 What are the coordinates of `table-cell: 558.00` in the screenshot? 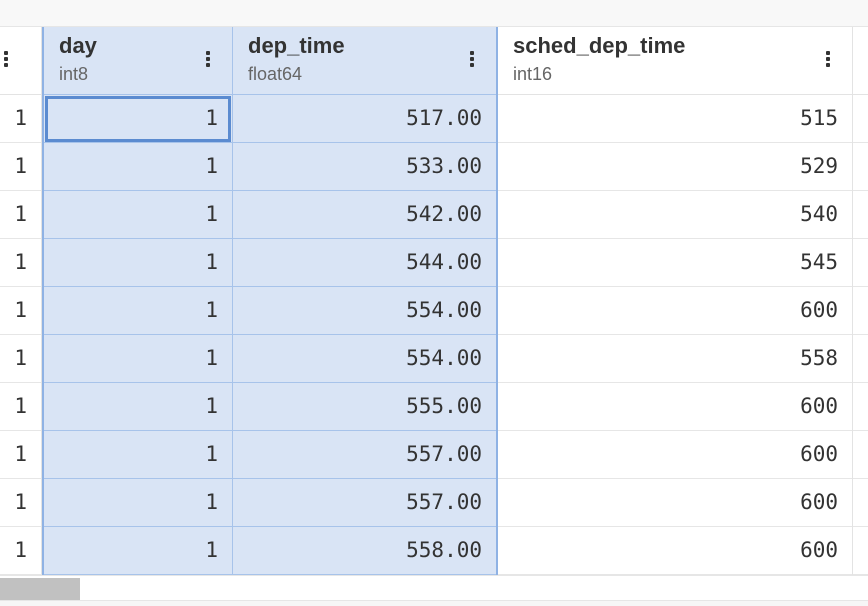 It's located at (364, 551).